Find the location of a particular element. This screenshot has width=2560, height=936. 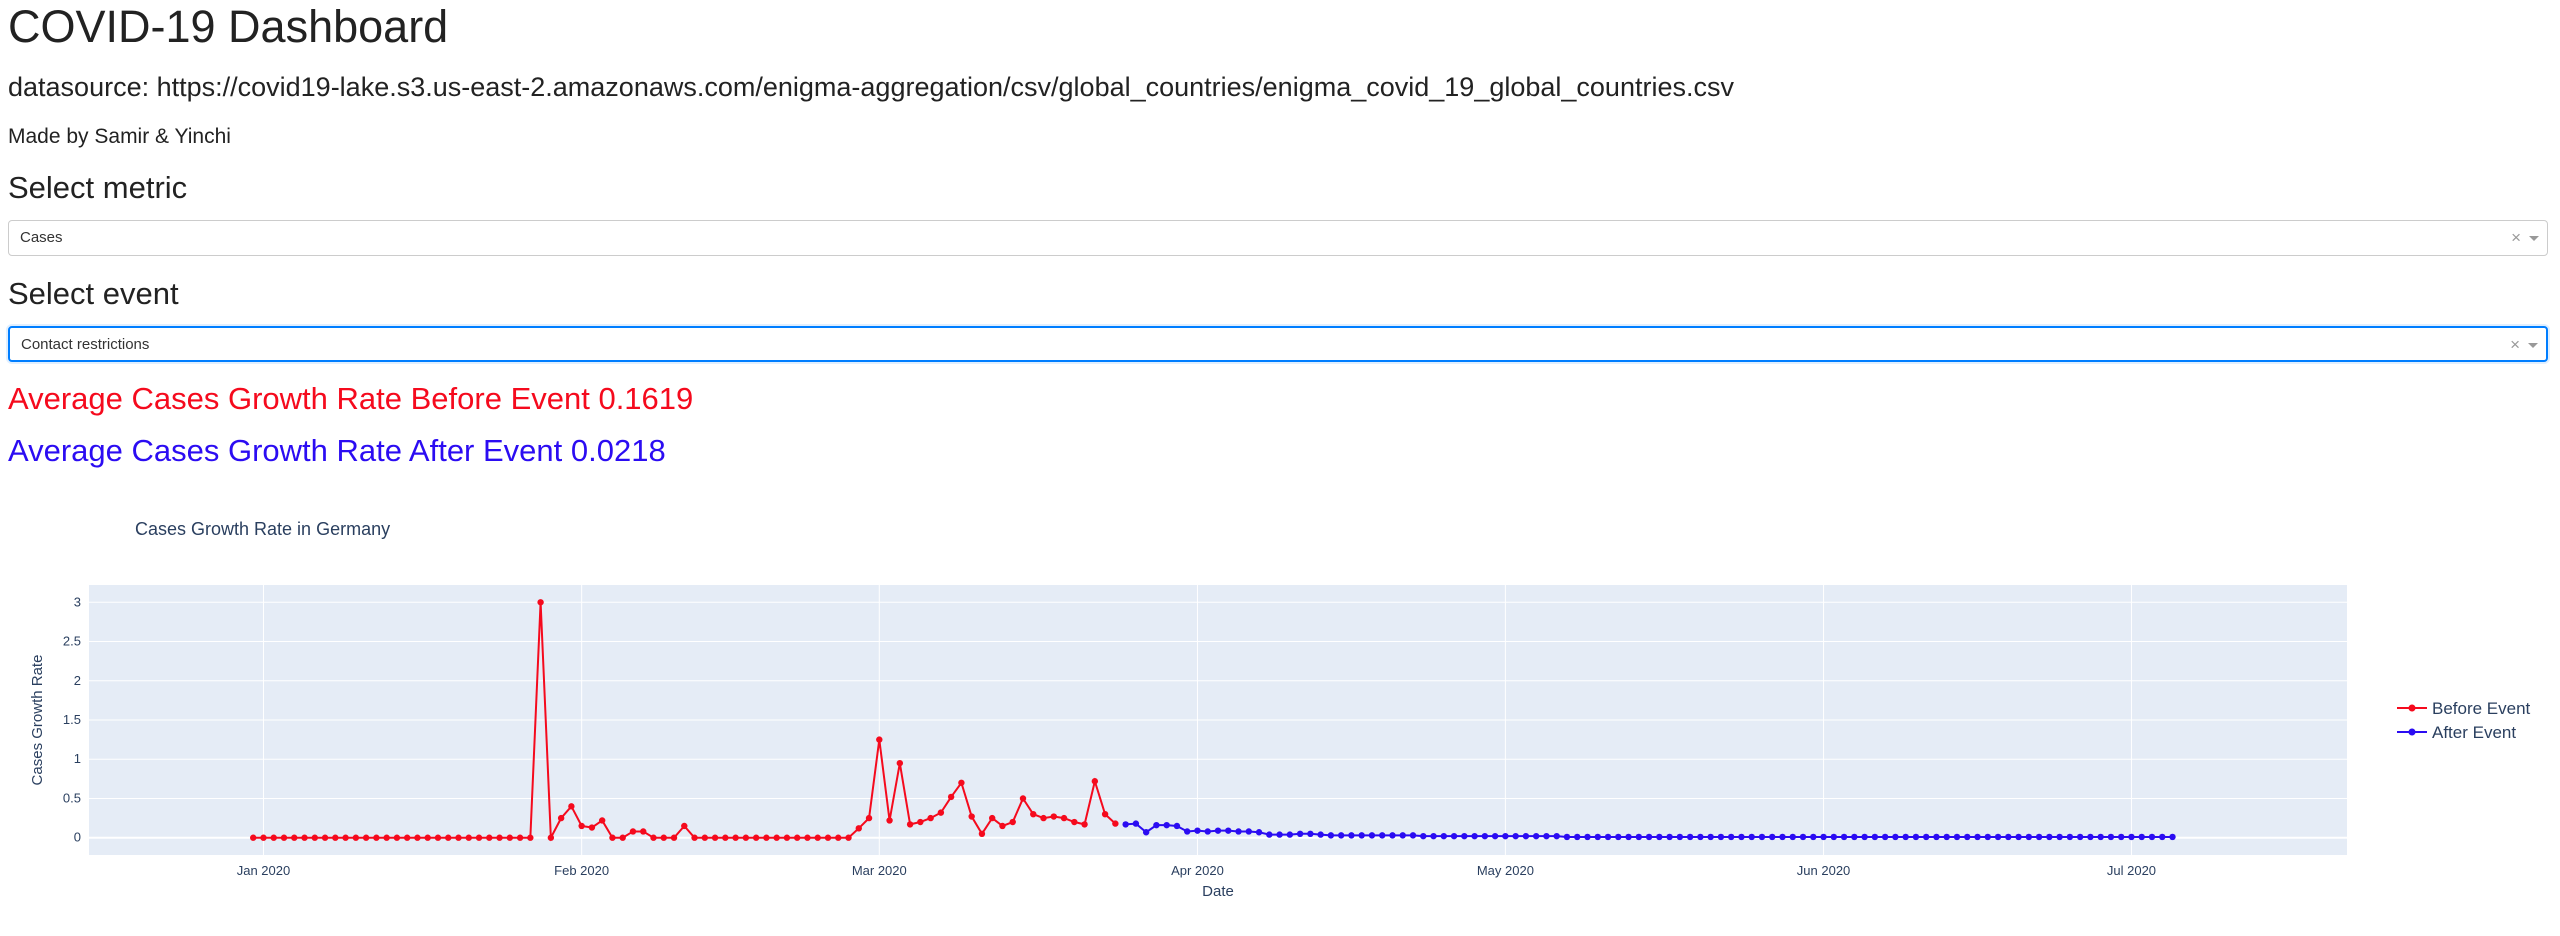

metric-selected-value: Cases is located at coordinates (41, 237).